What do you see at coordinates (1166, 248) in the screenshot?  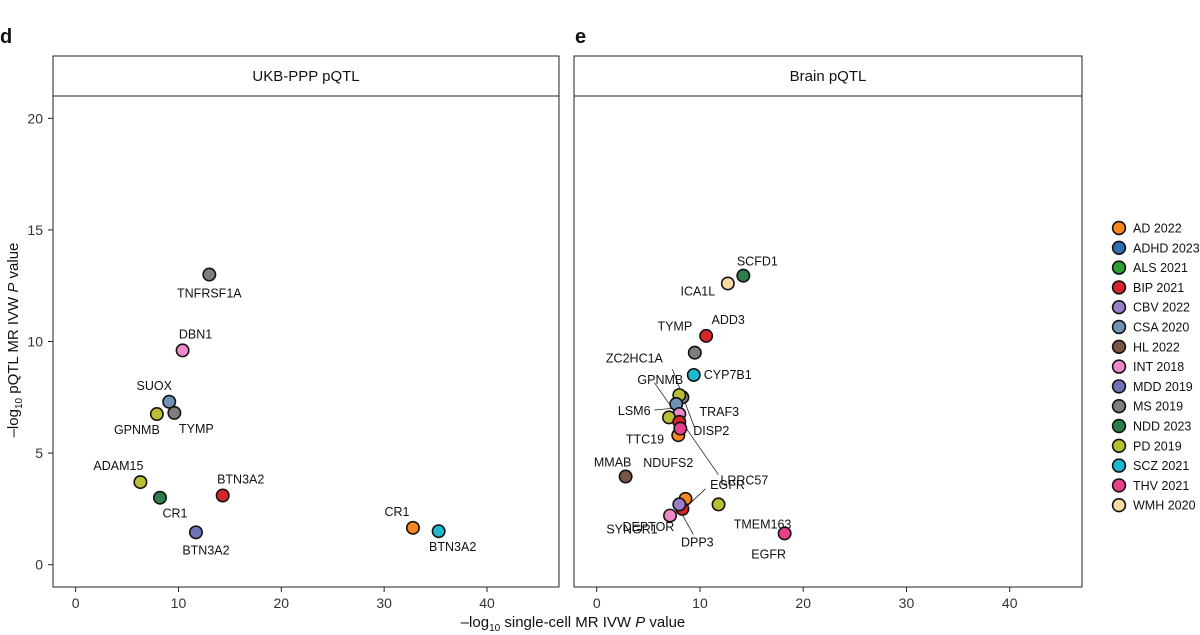 I see `legend-label: ADHD 2023` at bounding box center [1166, 248].